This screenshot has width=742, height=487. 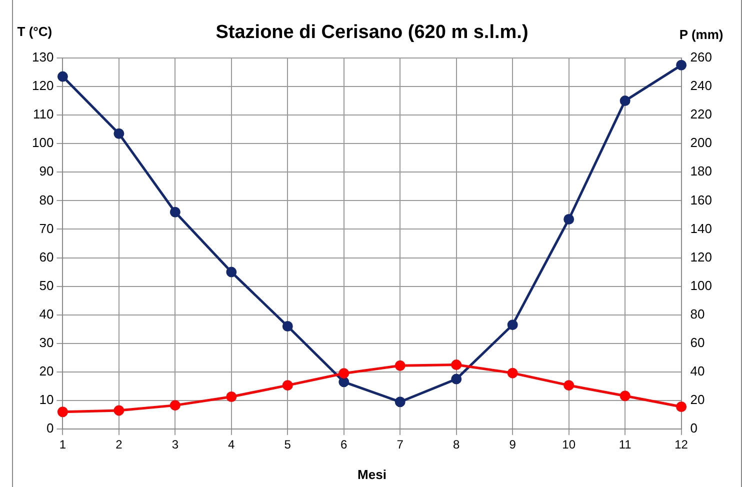 What do you see at coordinates (701, 228) in the screenshot?
I see `y2-tick-label: 140` at bounding box center [701, 228].